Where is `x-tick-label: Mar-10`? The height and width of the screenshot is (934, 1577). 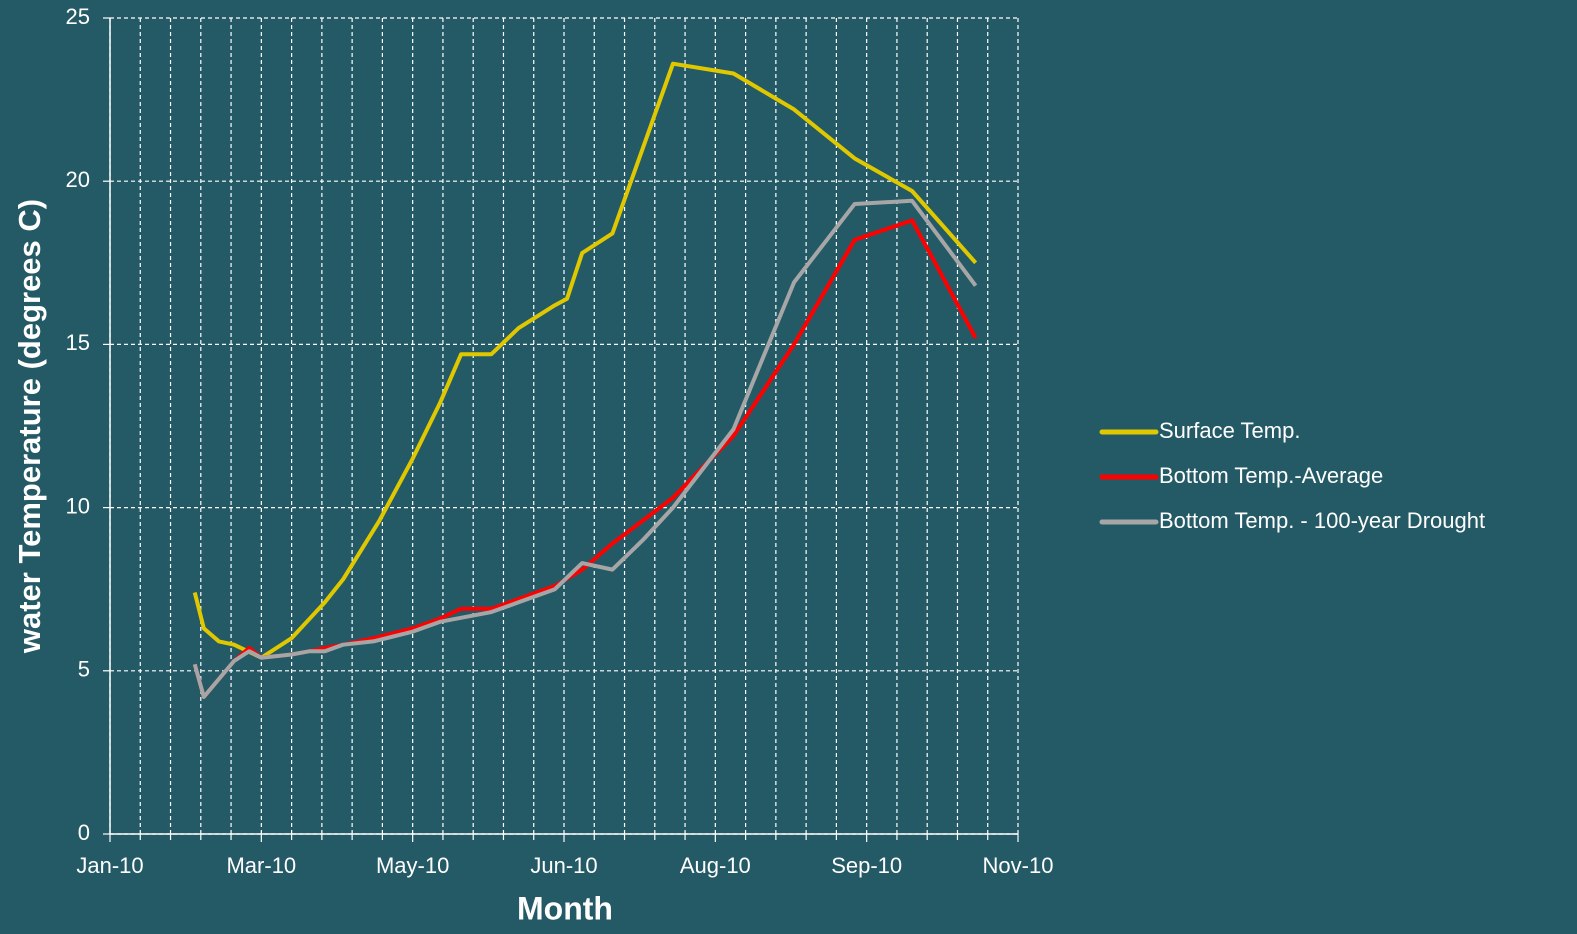 x-tick-label: Mar-10 is located at coordinates (261, 865).